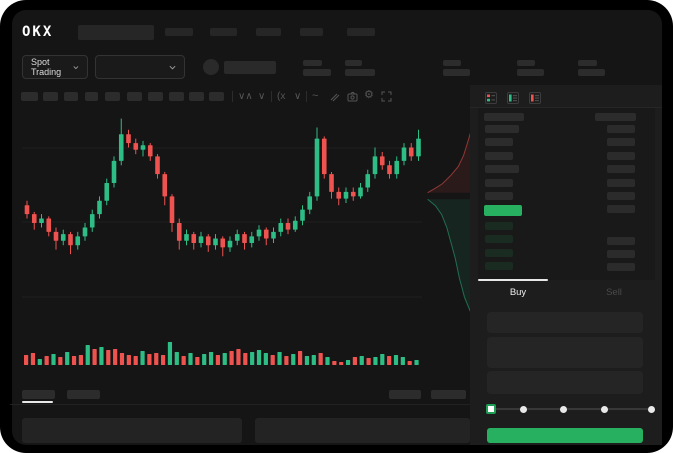  Describe the element at coordinates (565, 322) in the screenshot. I see `price-input-placeholder` at that location.